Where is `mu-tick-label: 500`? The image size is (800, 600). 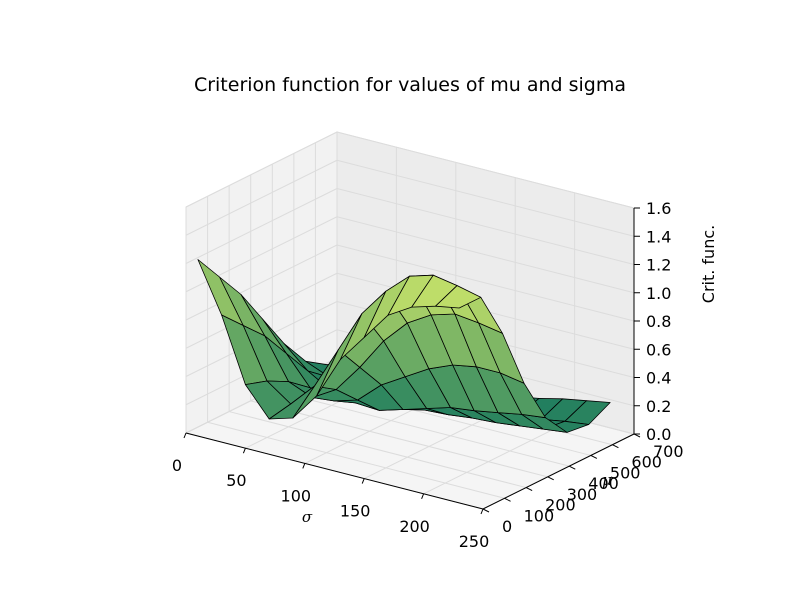
mu-tick-label: 500 is located at coordinates (625, 472).